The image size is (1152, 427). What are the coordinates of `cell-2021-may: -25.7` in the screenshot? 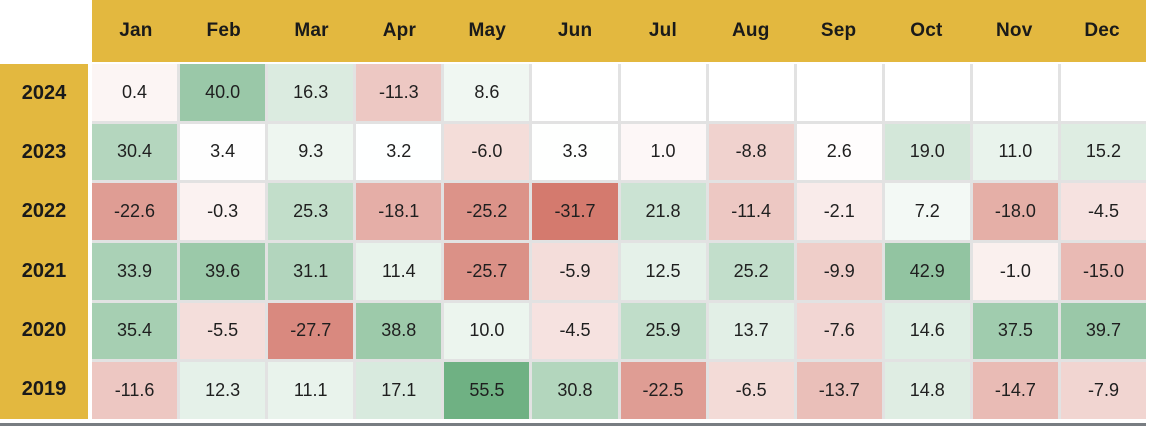 It's located at (487, 271).